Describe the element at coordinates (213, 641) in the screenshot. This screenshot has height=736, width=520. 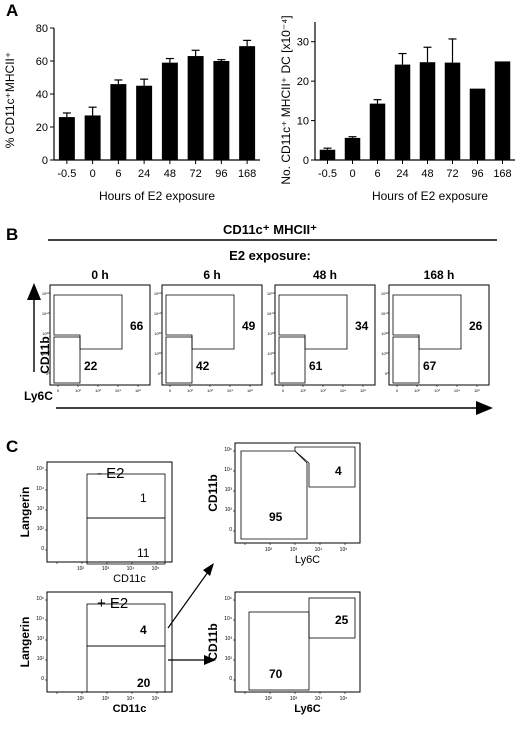
I see `cd11b-axis-label: CD11b` at that location.